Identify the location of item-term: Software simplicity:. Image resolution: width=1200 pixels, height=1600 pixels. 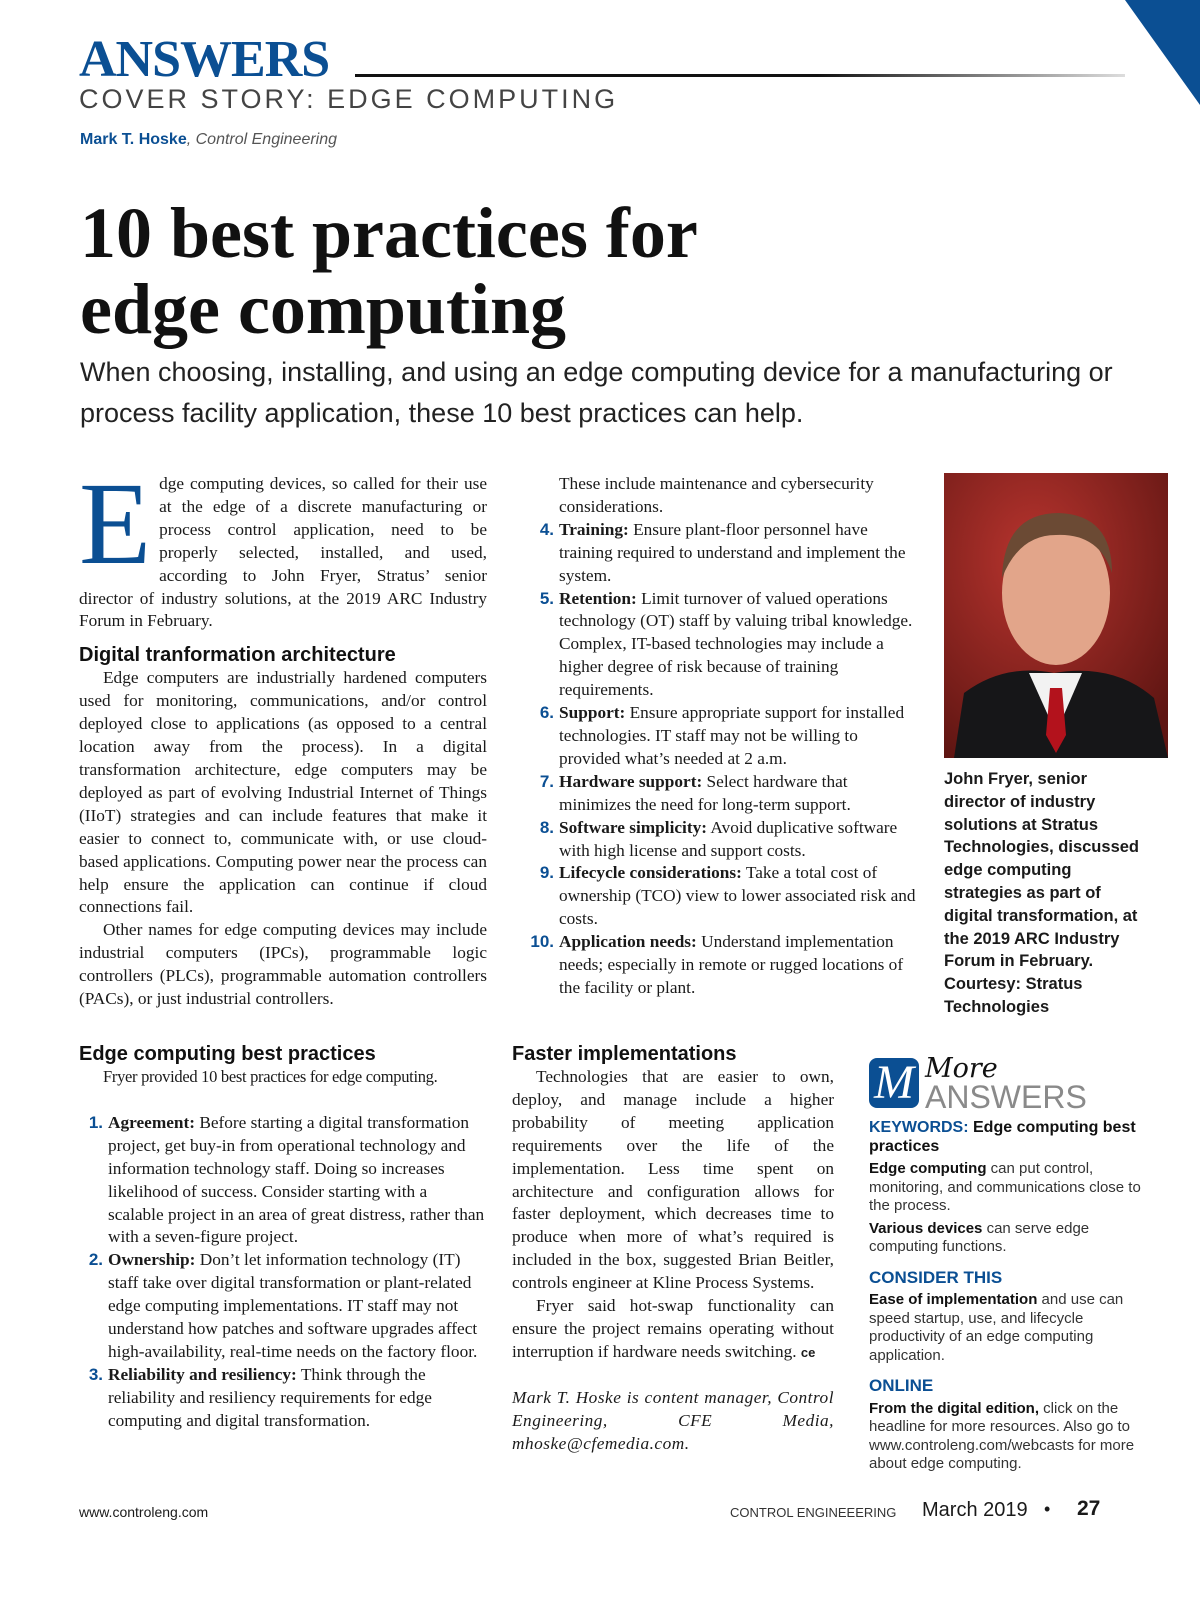
(633, 827).